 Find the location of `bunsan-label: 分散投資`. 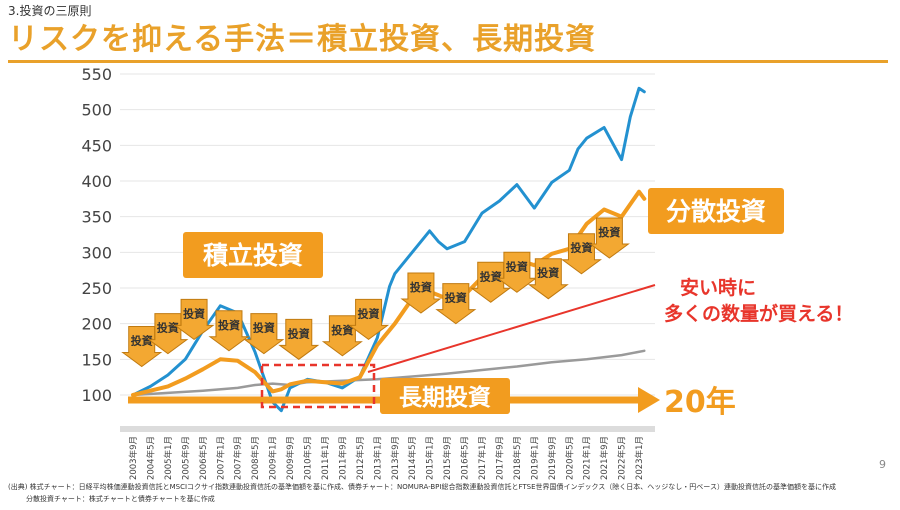

bunsan-label: 分散投資 is located at coordinates (716, 211).